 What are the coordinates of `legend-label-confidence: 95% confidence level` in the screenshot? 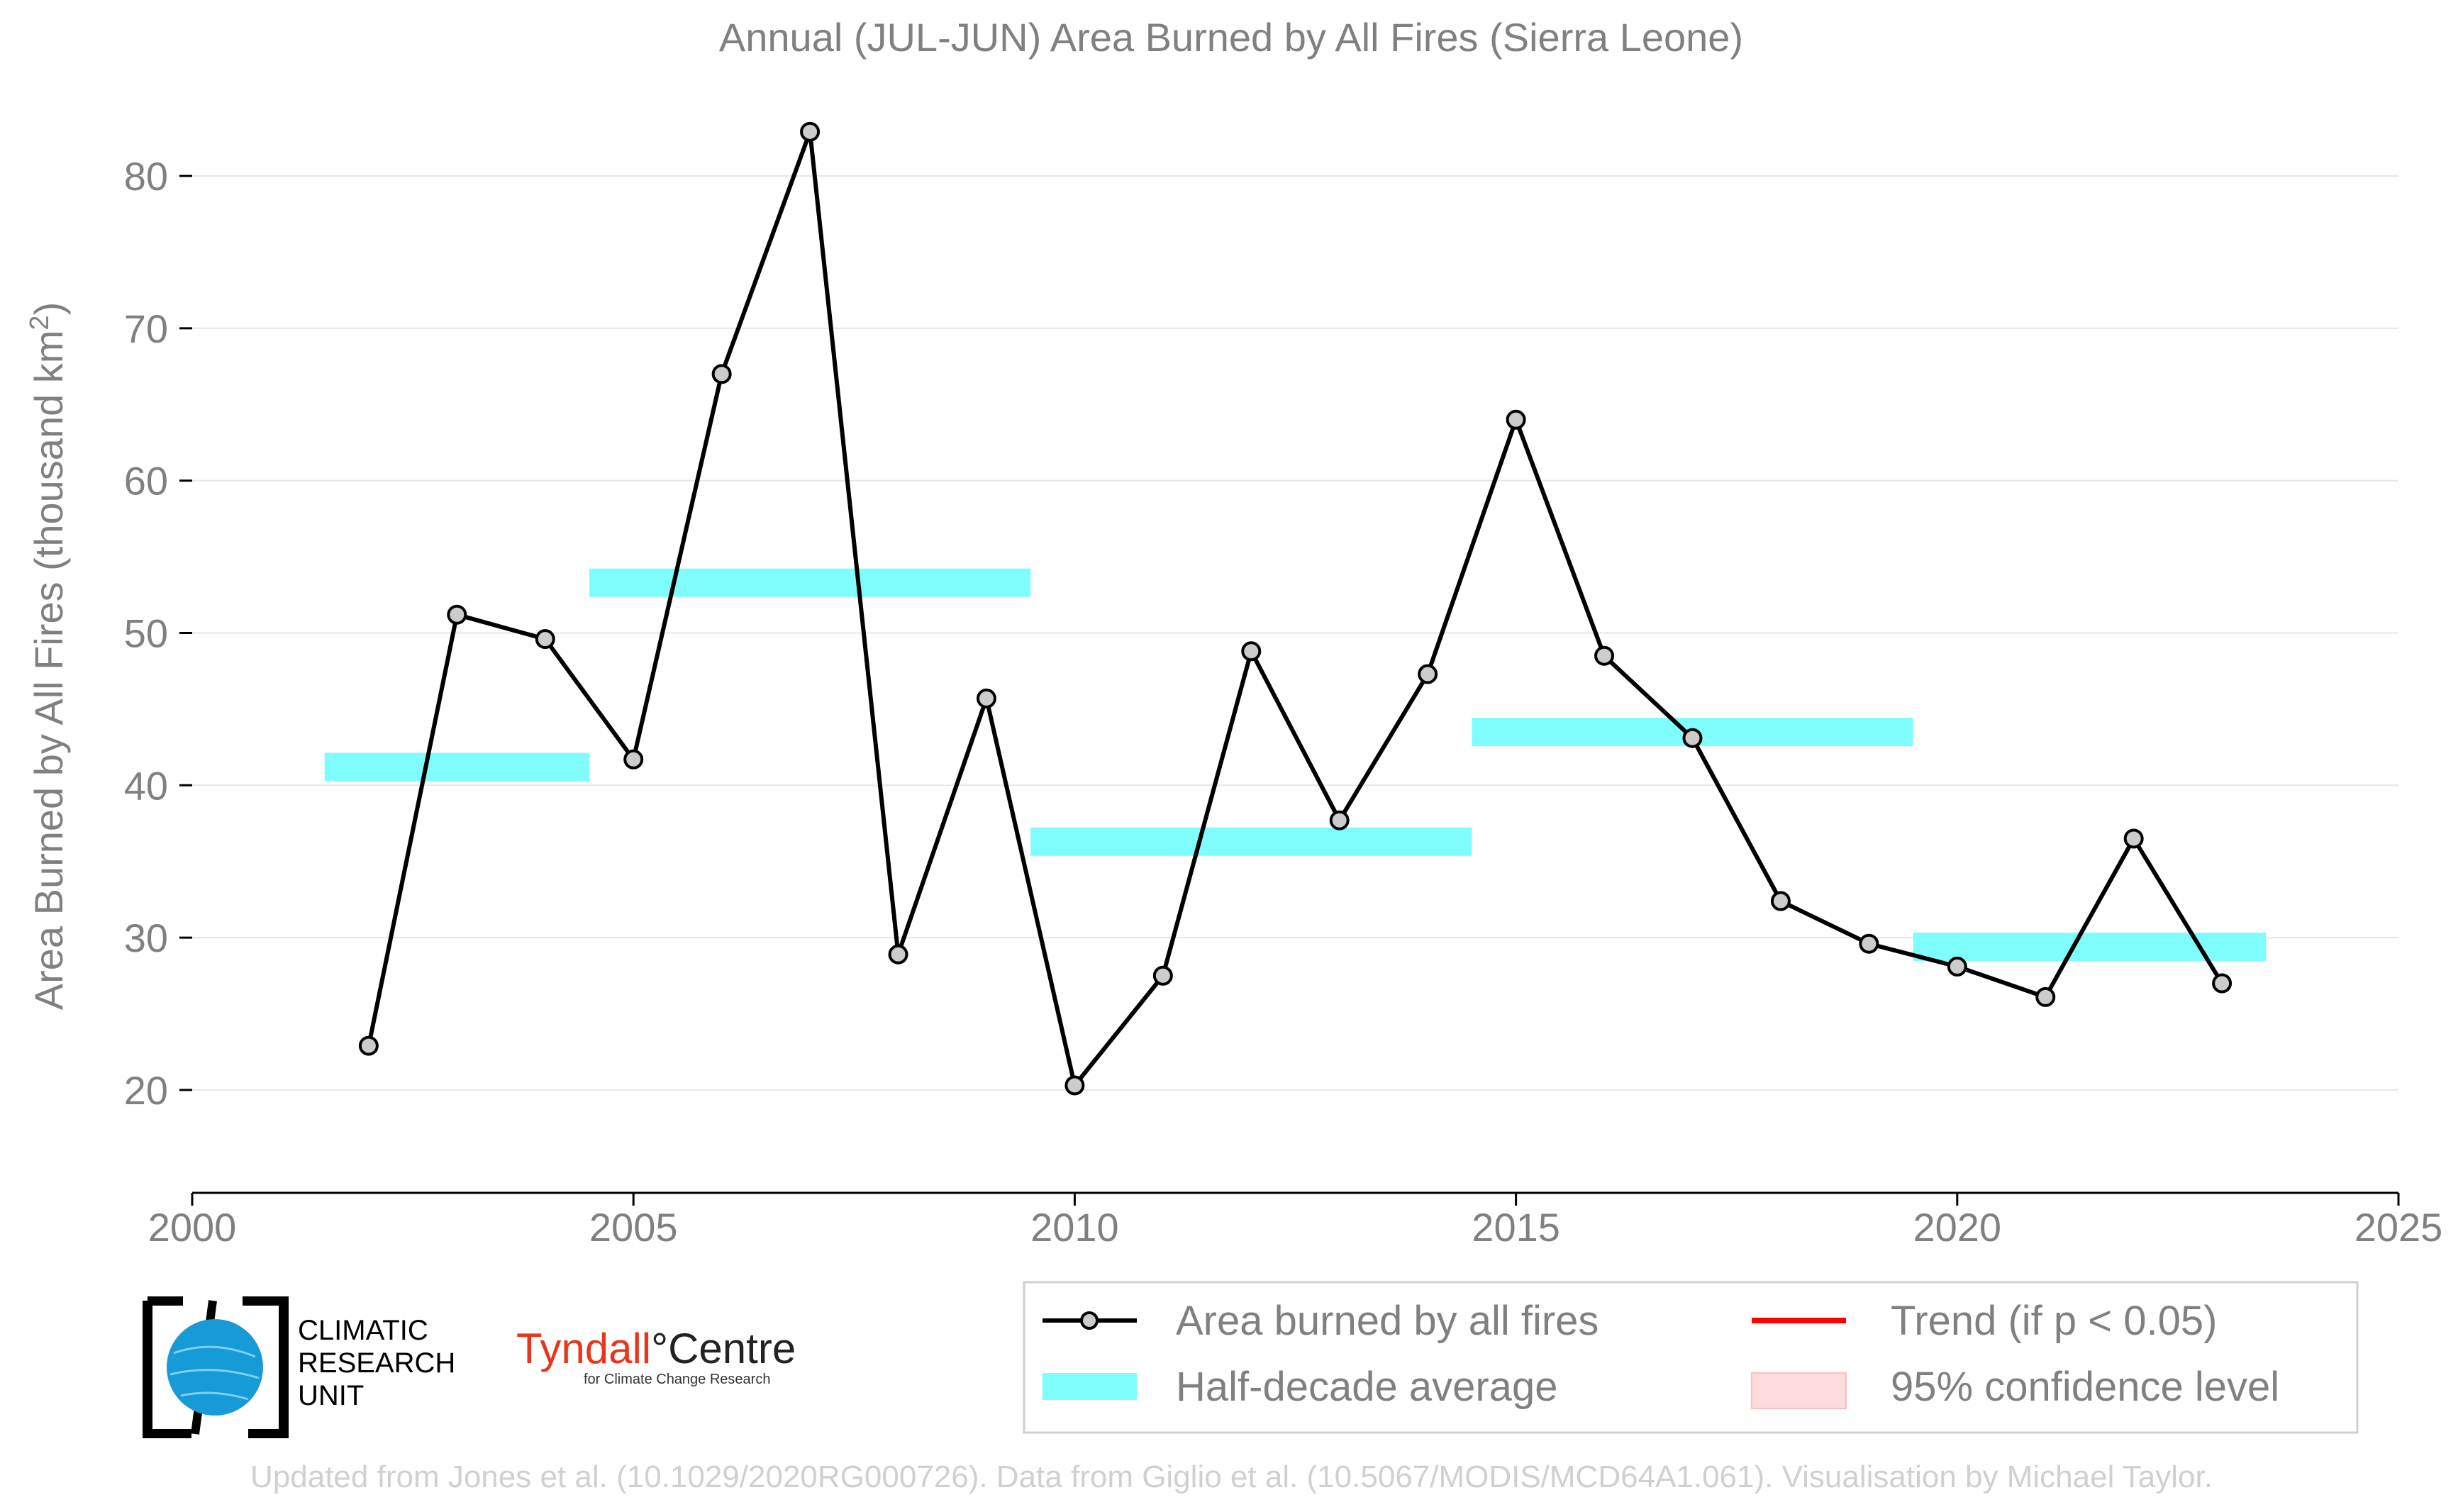 It's located at (2085, 1387).